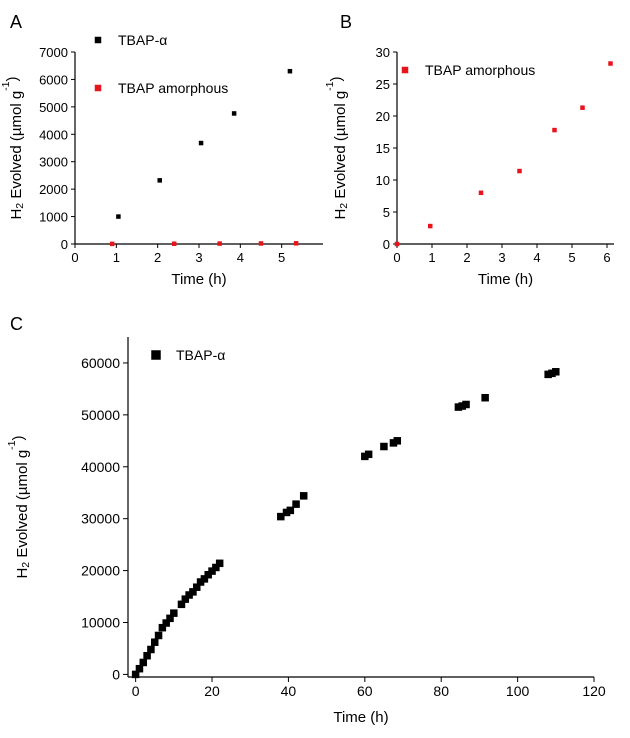 The width and height of the screenshot is (630, 738). What do you see at coordinates (594, 691) in the screenshot?
I see `panel-c-x-tick-label: 120` at bounding box center [594, 691].